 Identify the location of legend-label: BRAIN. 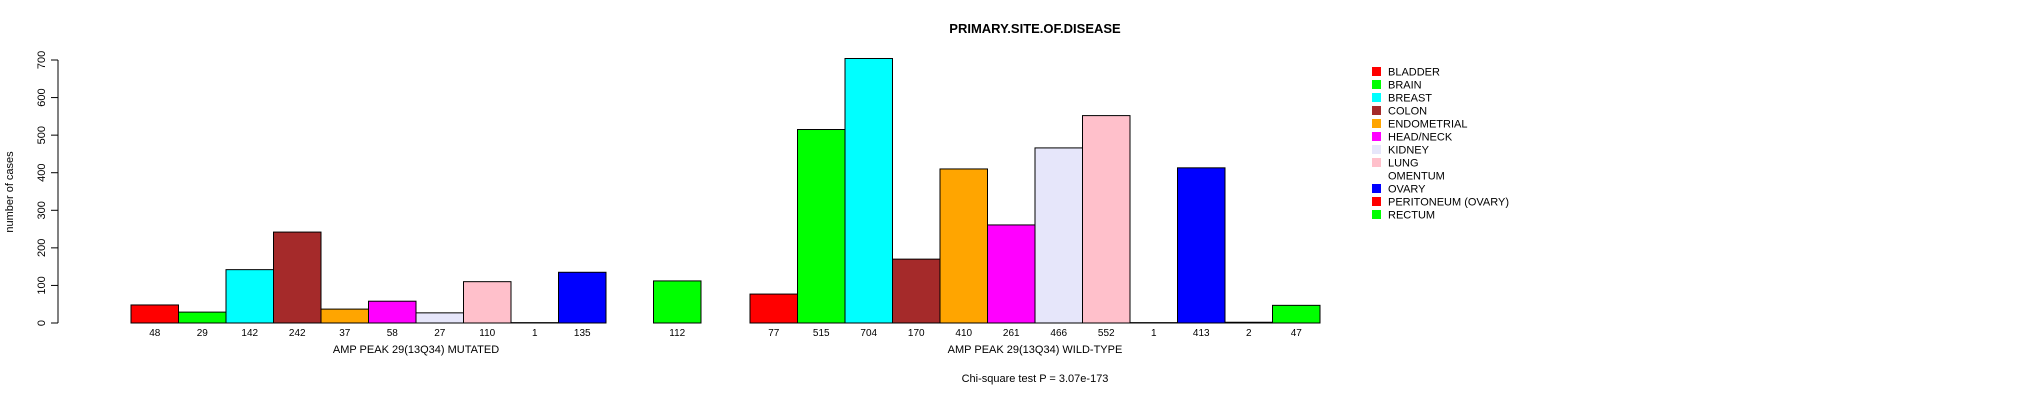
(1405, 86).